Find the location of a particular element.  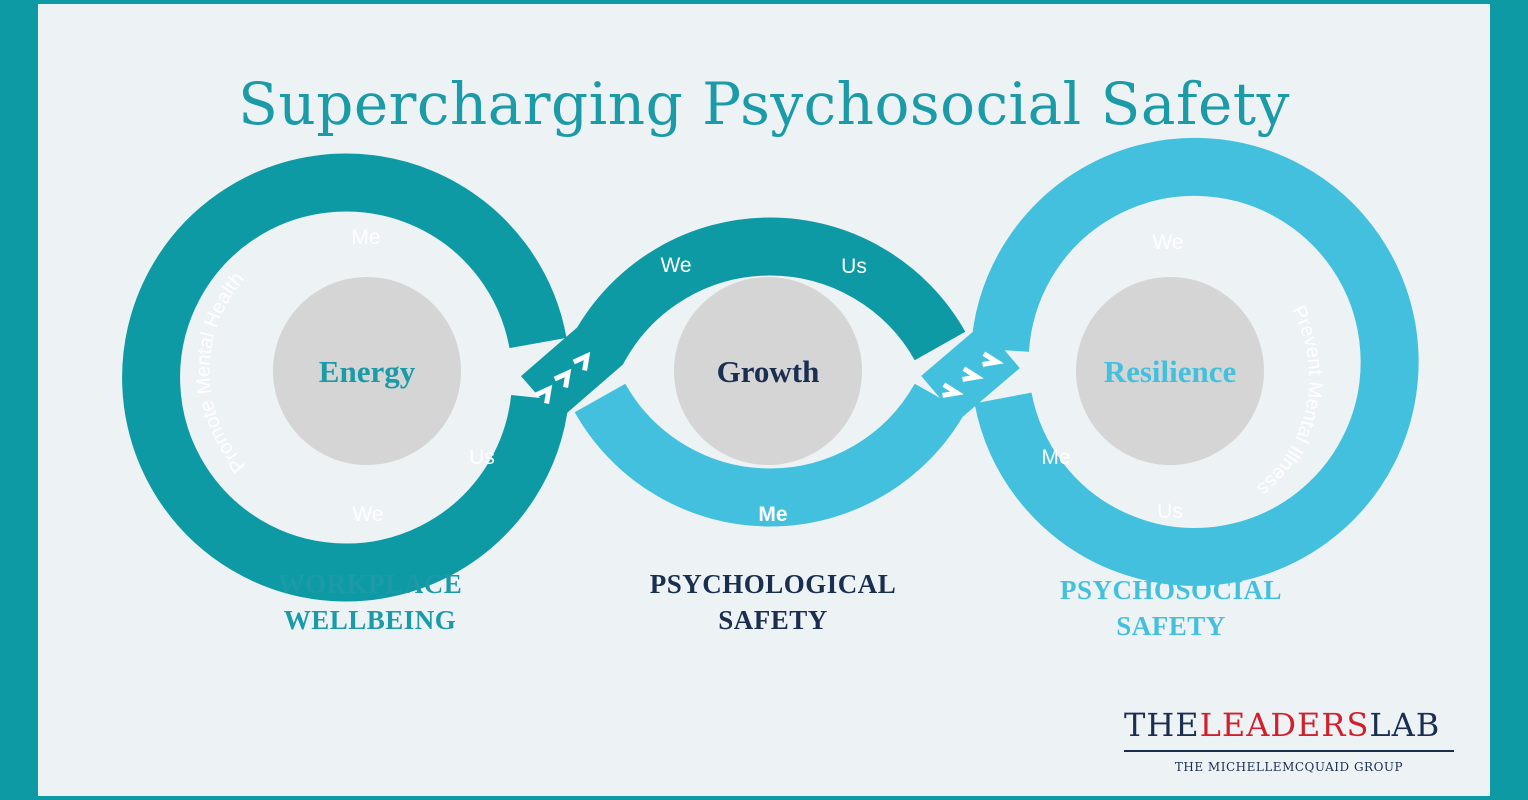

resilience-label: Resilience is located at coordinates (1170, 371).